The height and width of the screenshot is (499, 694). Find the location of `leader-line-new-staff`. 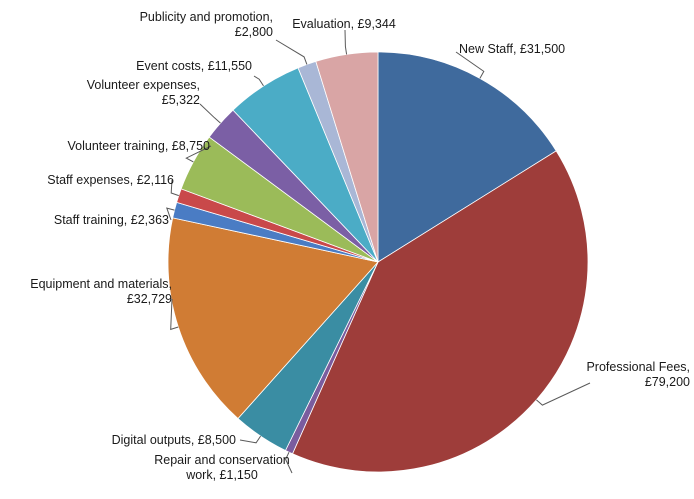

leader-line-new-staff is located at coordinates (470, 65).